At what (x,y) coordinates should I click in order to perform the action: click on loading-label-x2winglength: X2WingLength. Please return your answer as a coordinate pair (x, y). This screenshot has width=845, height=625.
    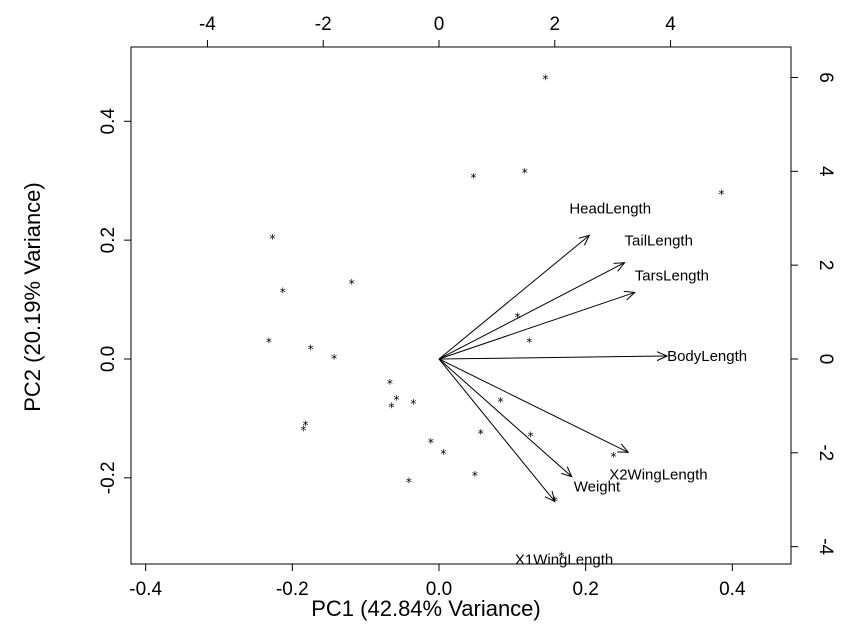
    Looking at the image, I should click on (658, 474).